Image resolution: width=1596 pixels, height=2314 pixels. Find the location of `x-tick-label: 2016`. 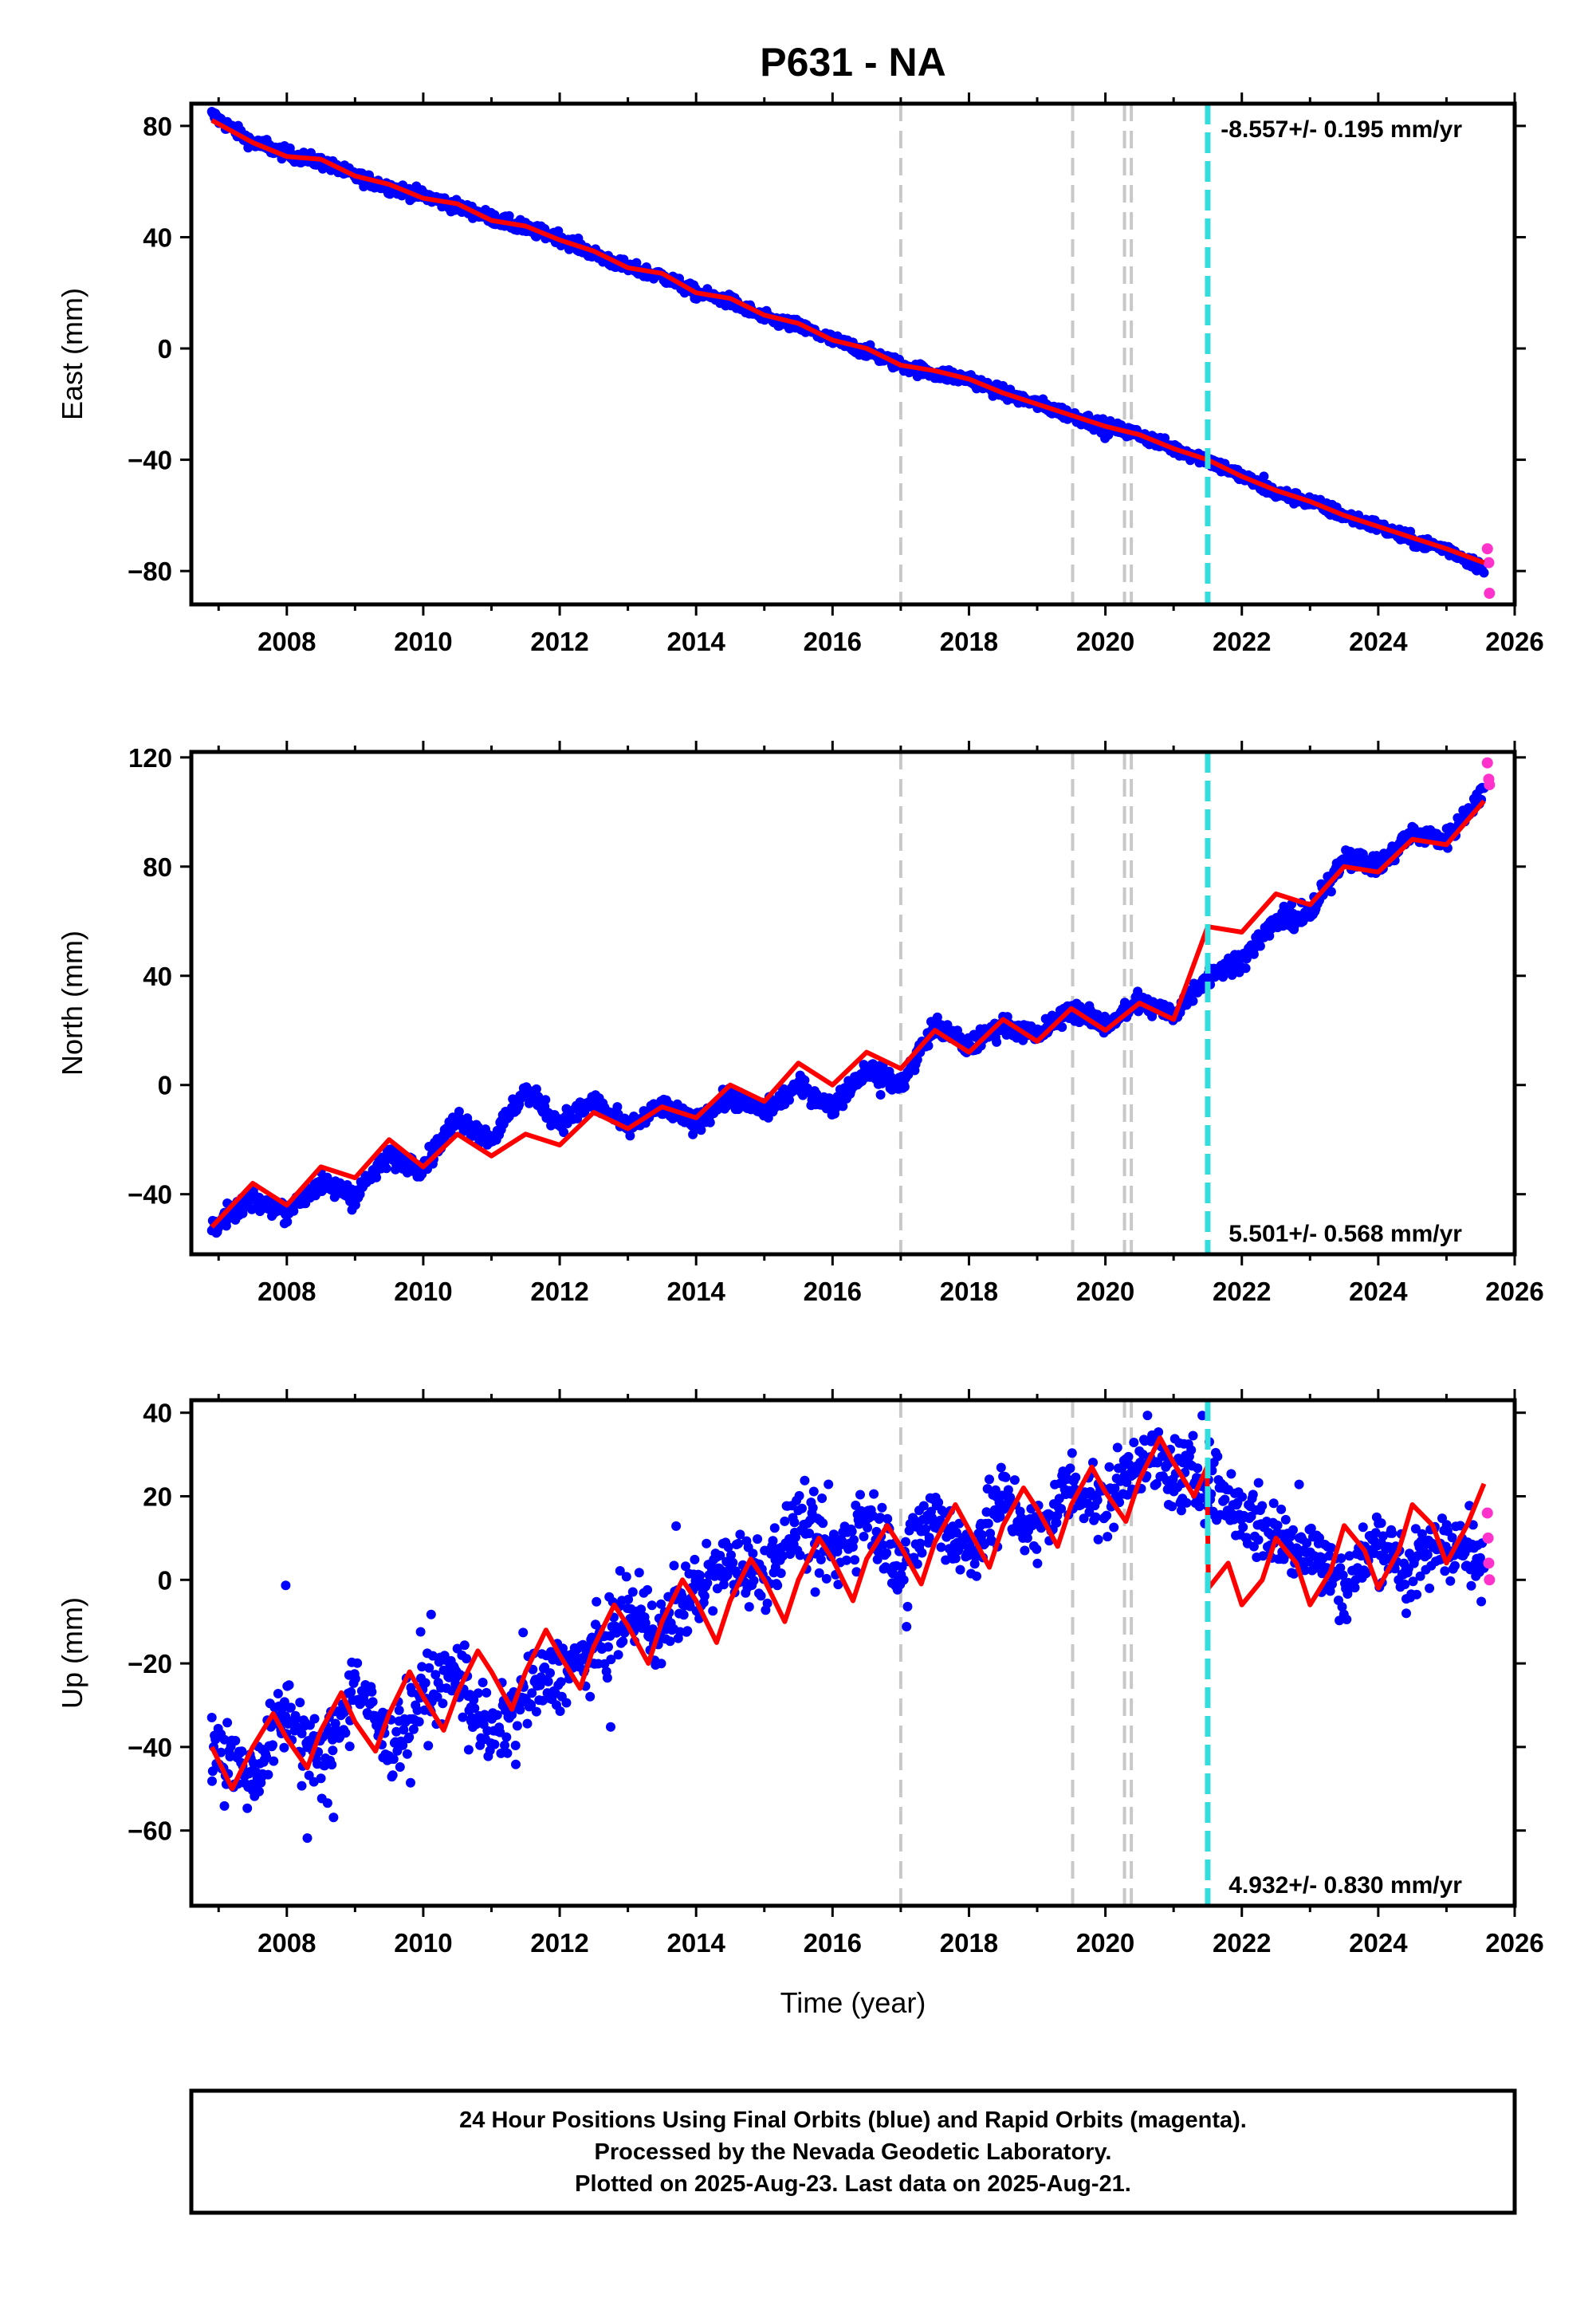

x-tick-label: 2016 is located at coordinates (833, 1943).